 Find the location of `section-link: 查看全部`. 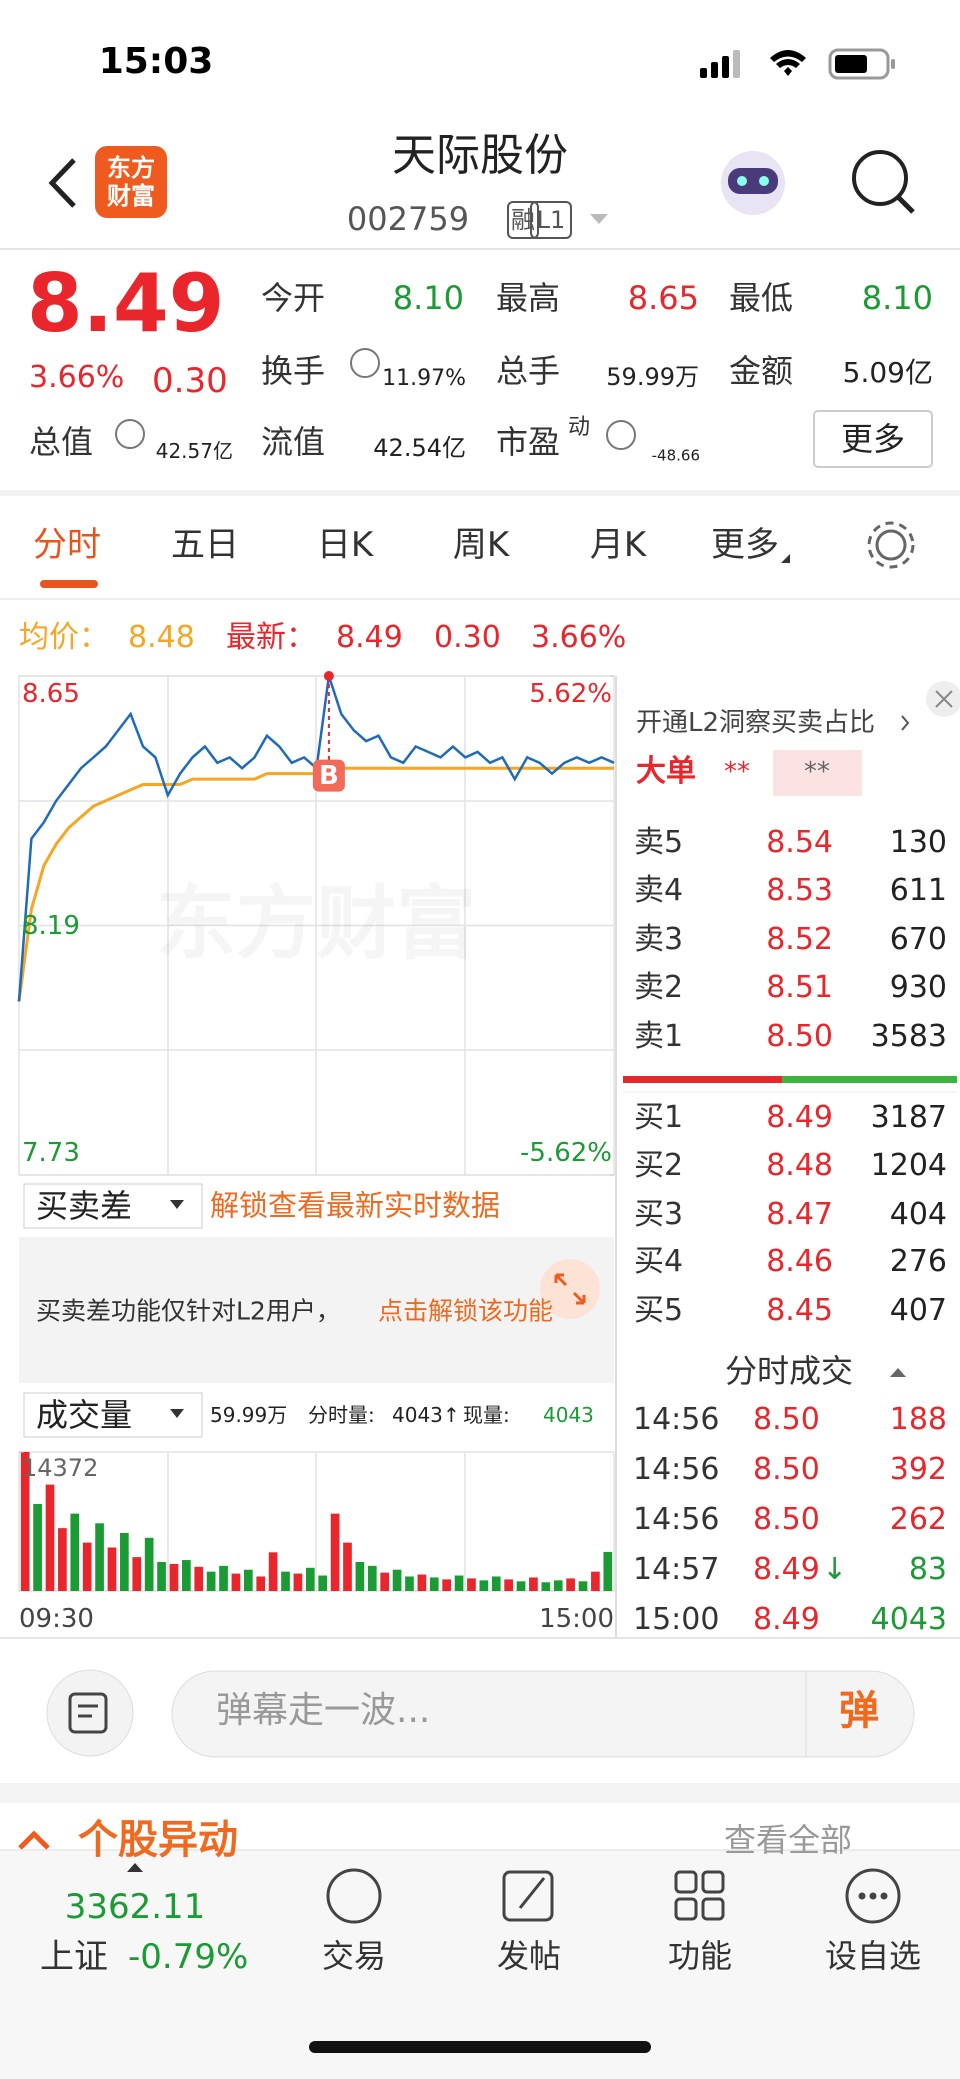

section-link: 查看全部 is located at coordinates (787, 1840).